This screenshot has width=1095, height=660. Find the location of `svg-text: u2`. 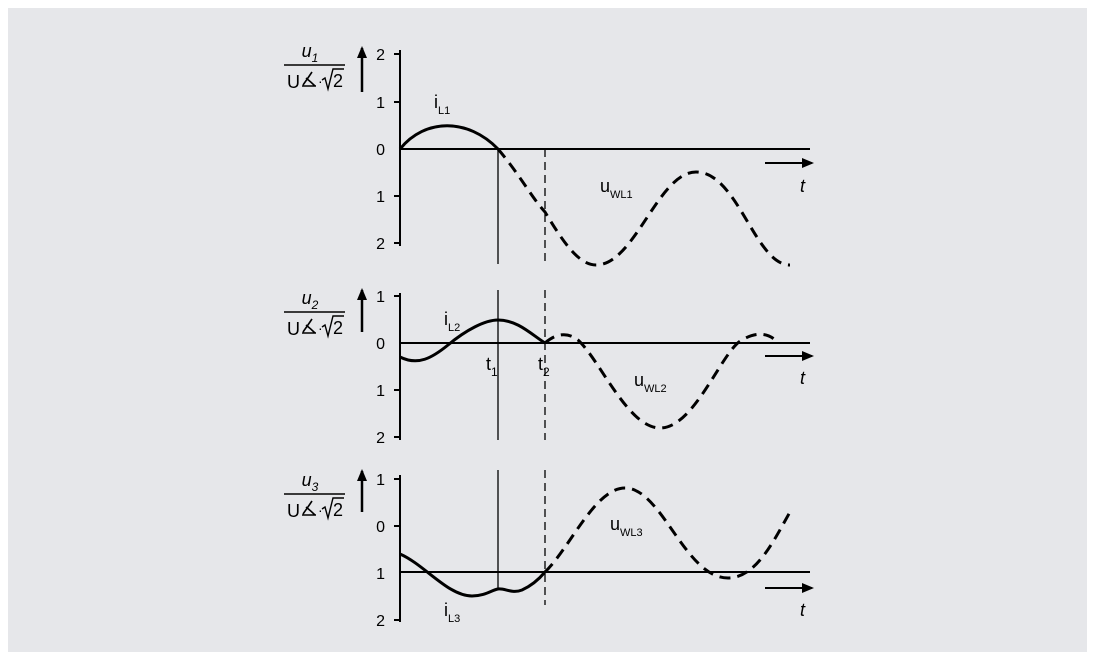

svg-text: u2 is located at coordinates (310, 300).